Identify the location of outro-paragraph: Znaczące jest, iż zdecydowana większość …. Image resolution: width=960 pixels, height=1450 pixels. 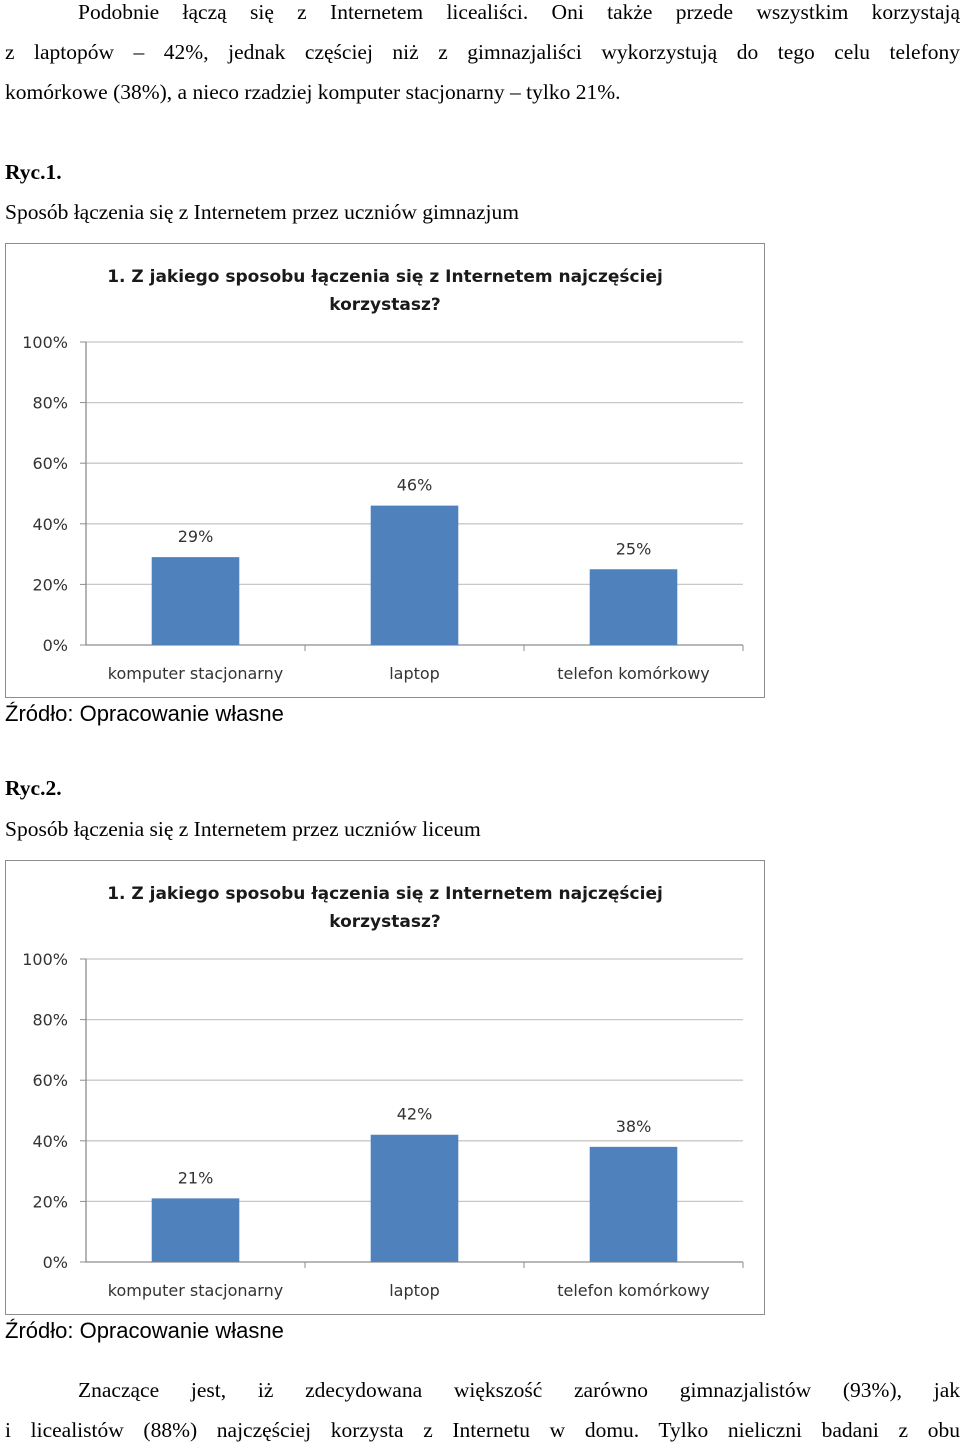
(482, 1410).